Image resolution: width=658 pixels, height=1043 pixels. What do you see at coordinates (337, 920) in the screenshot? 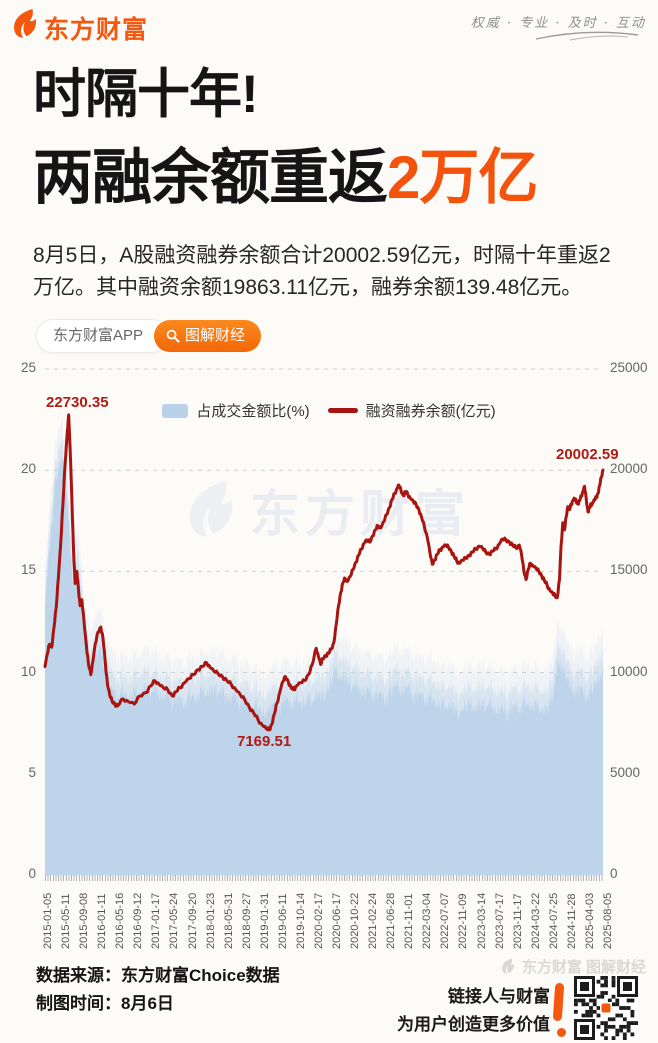
I see `x-axis-label: 2020-06-17` at bounding box center [337, 920].